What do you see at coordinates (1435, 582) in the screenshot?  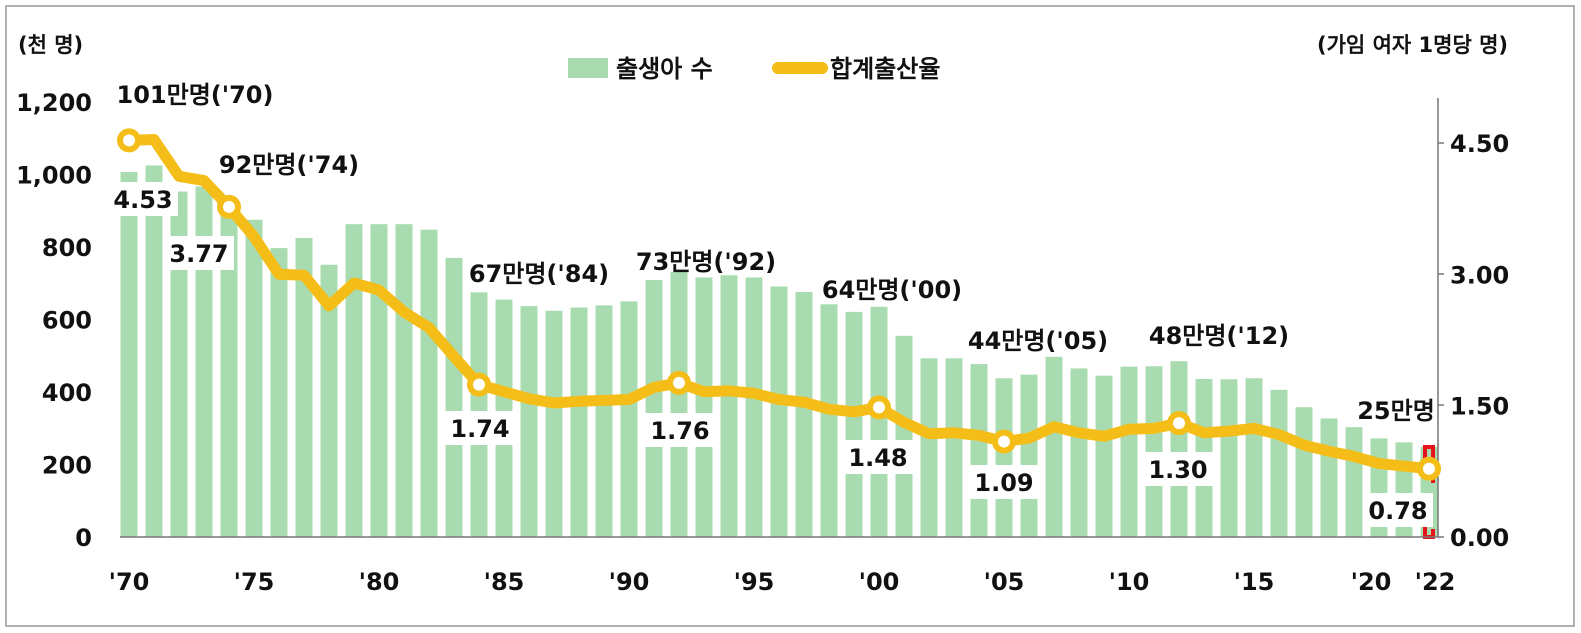 I see `x-tick-label-11: '22` at bounding box center [1435, 582].